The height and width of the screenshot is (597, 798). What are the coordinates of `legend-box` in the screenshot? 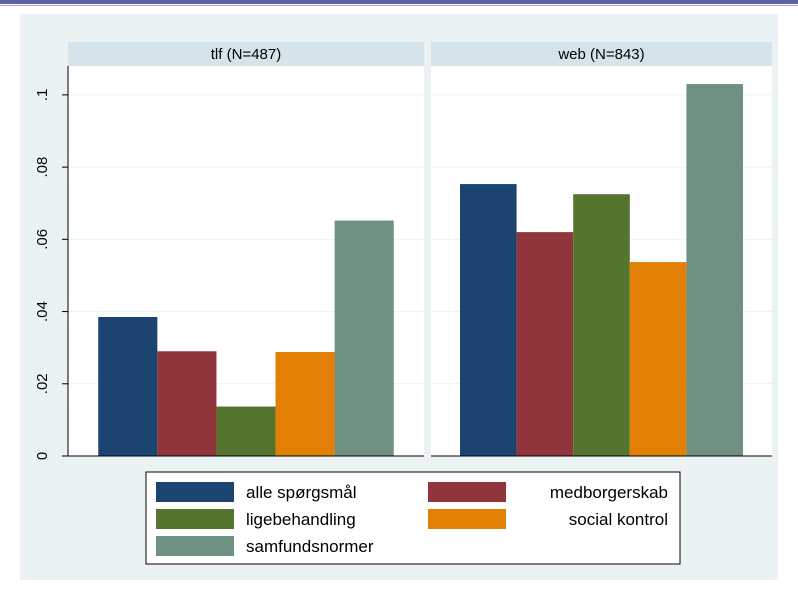 It's located at (413, 518).